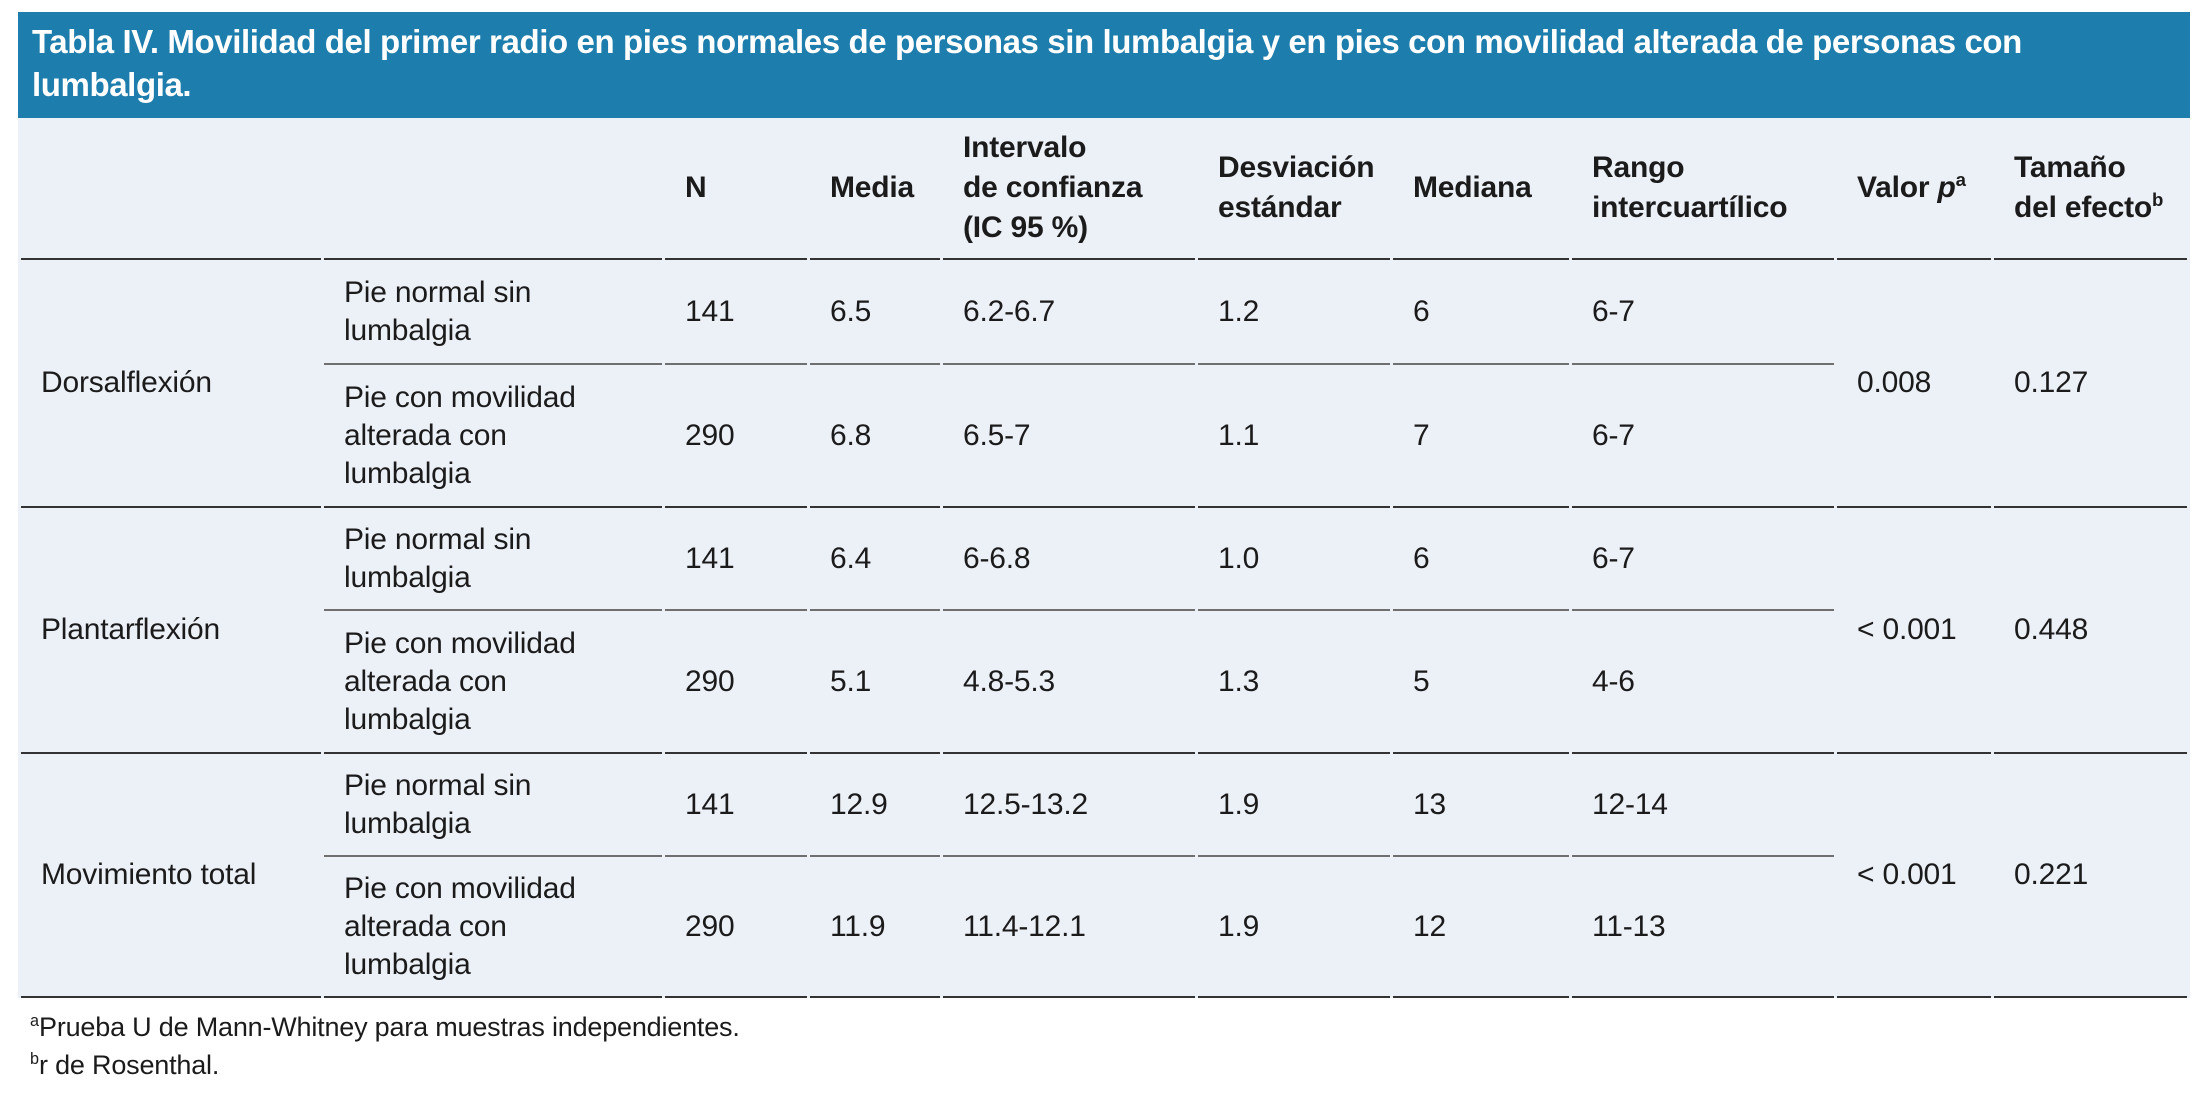  What do you see at coordinates (1481, 926) in the screenshot?
I see `cell-mediana: 12` at bounding box center [1481, 926].